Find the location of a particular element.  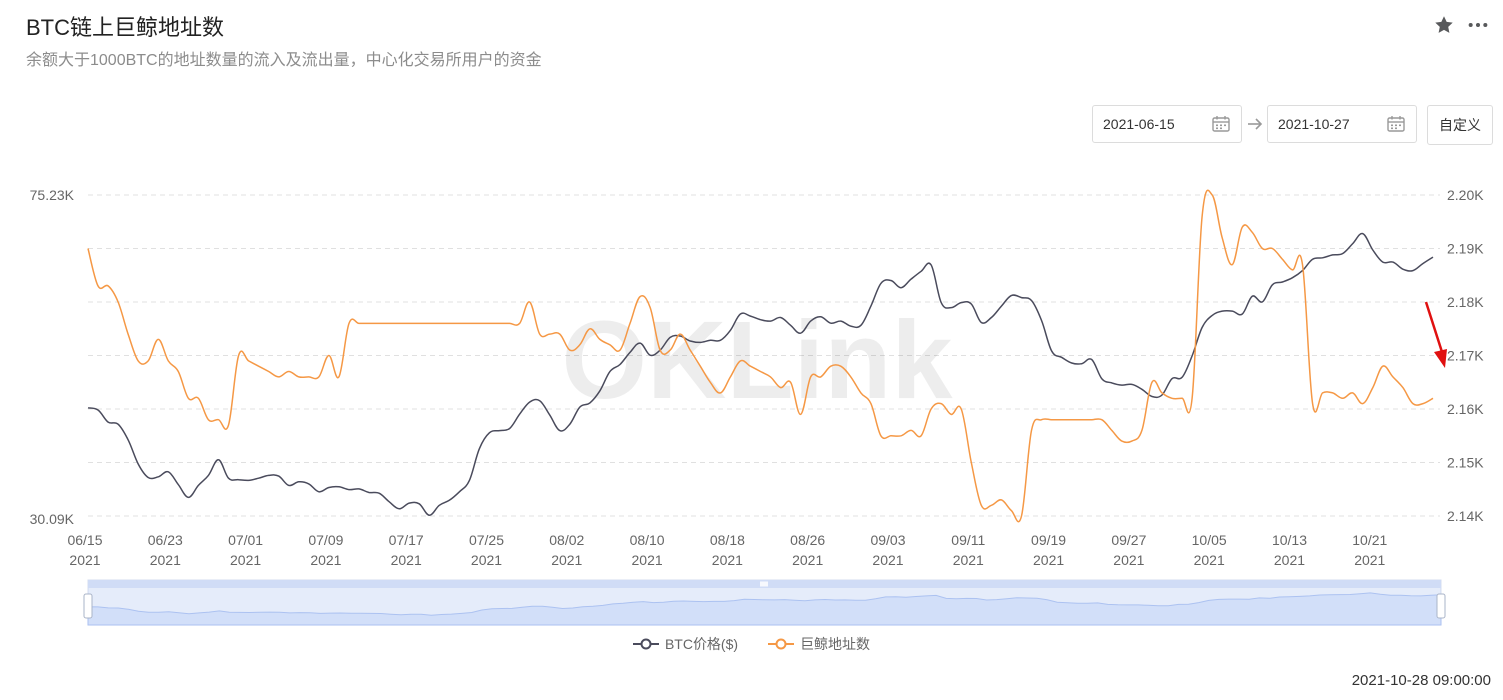

annotation-arrow-head is located at coordinates (1440, 358).